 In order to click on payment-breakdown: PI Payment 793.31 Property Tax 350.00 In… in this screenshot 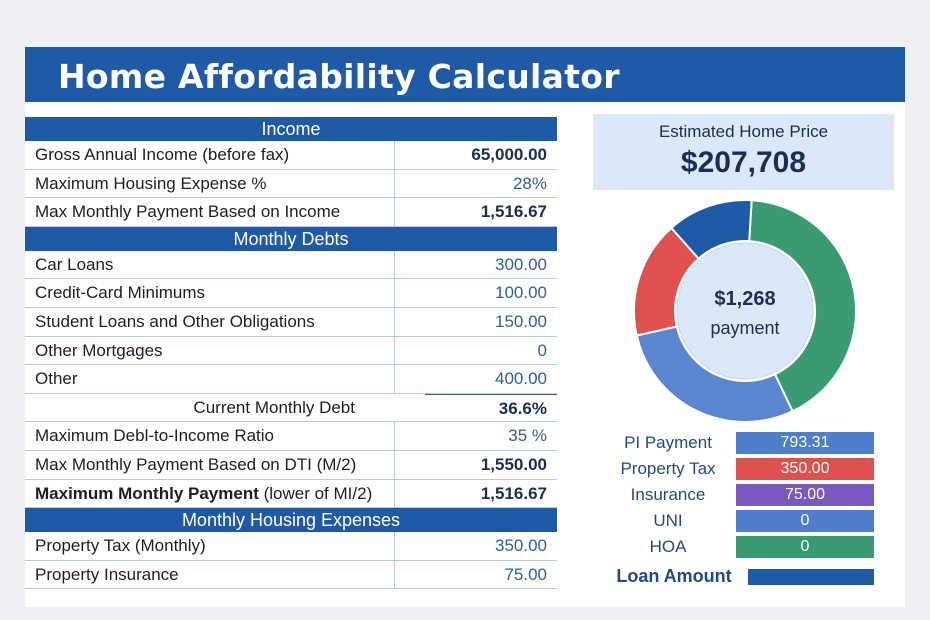, I will do `click(745, 495)`.